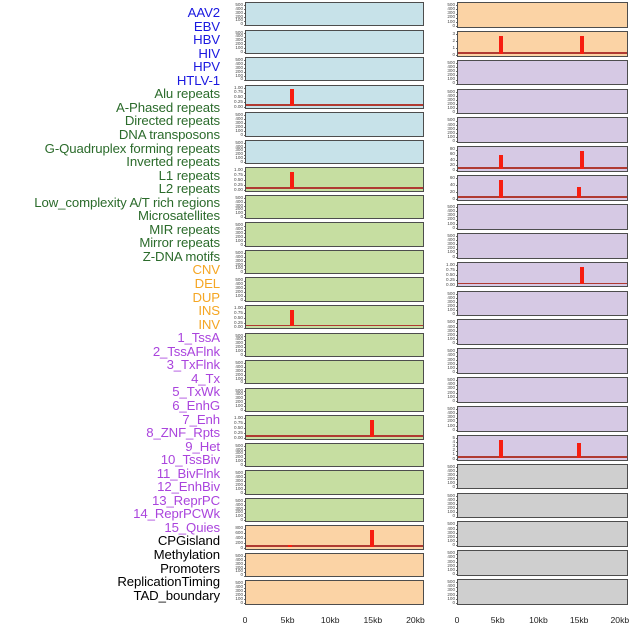 This screenshot has width=630, height=630. What do you see at coordinates (196, 392) in the screenshot?
I see `track-label-5-txwk: 5_TxWk` at bounding box center [196, 392].